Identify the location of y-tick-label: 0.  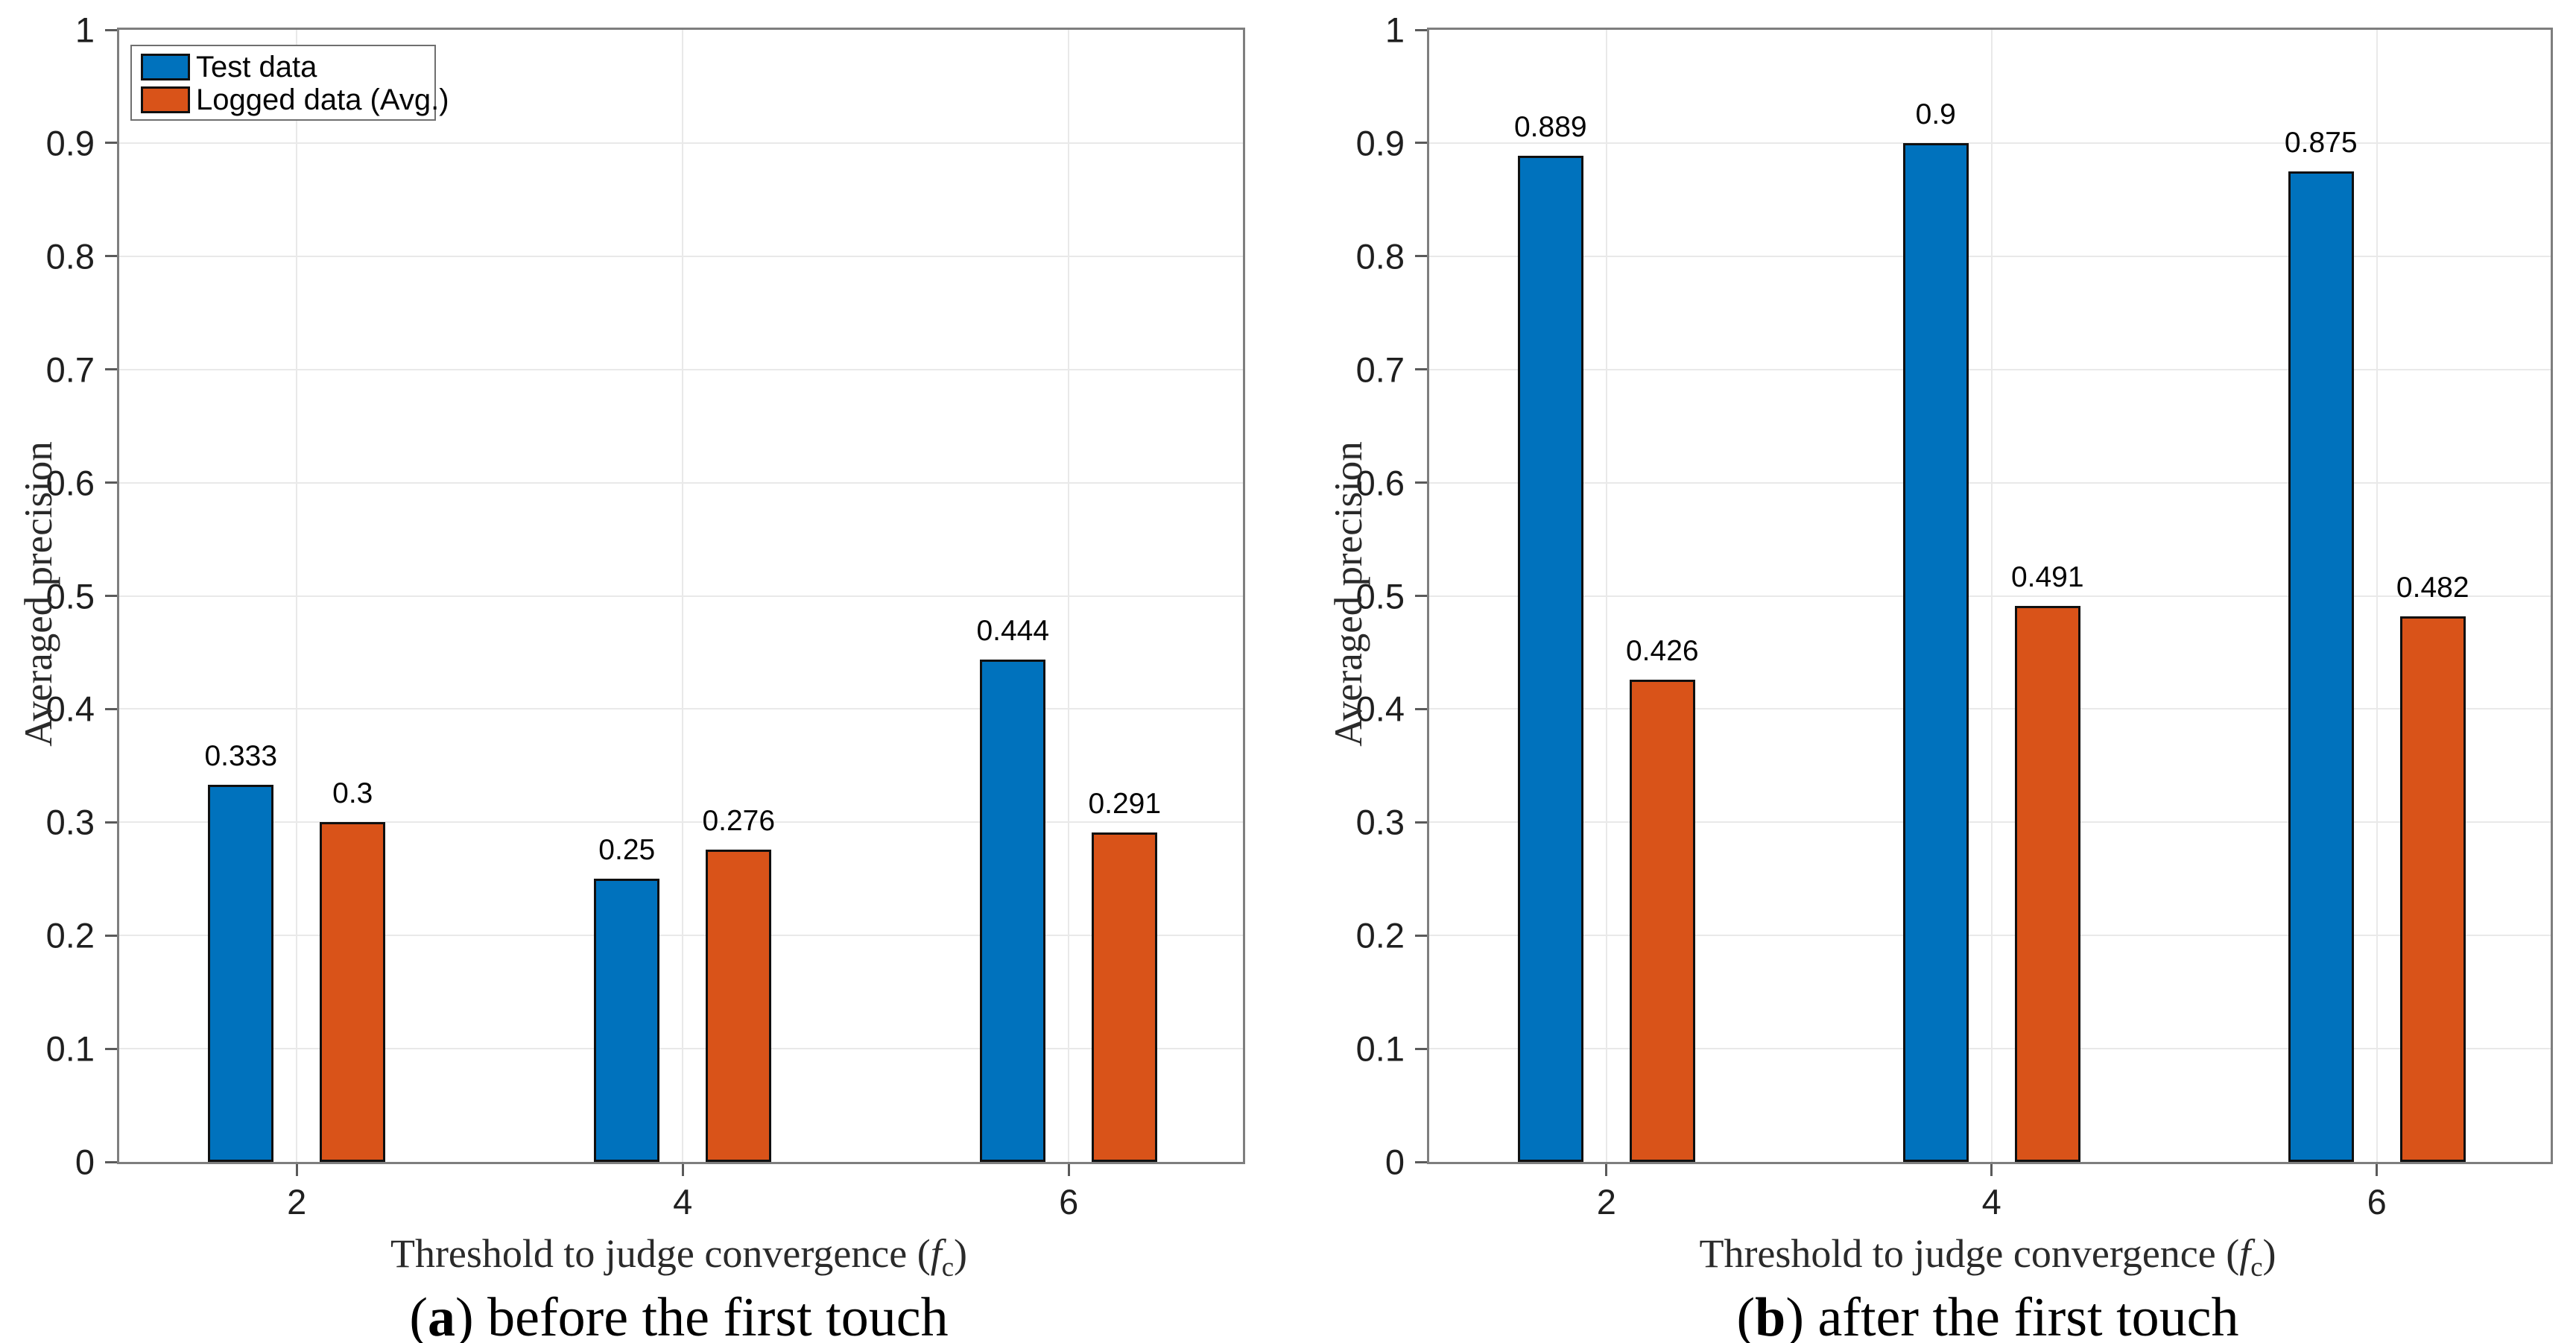
(85, 1162).